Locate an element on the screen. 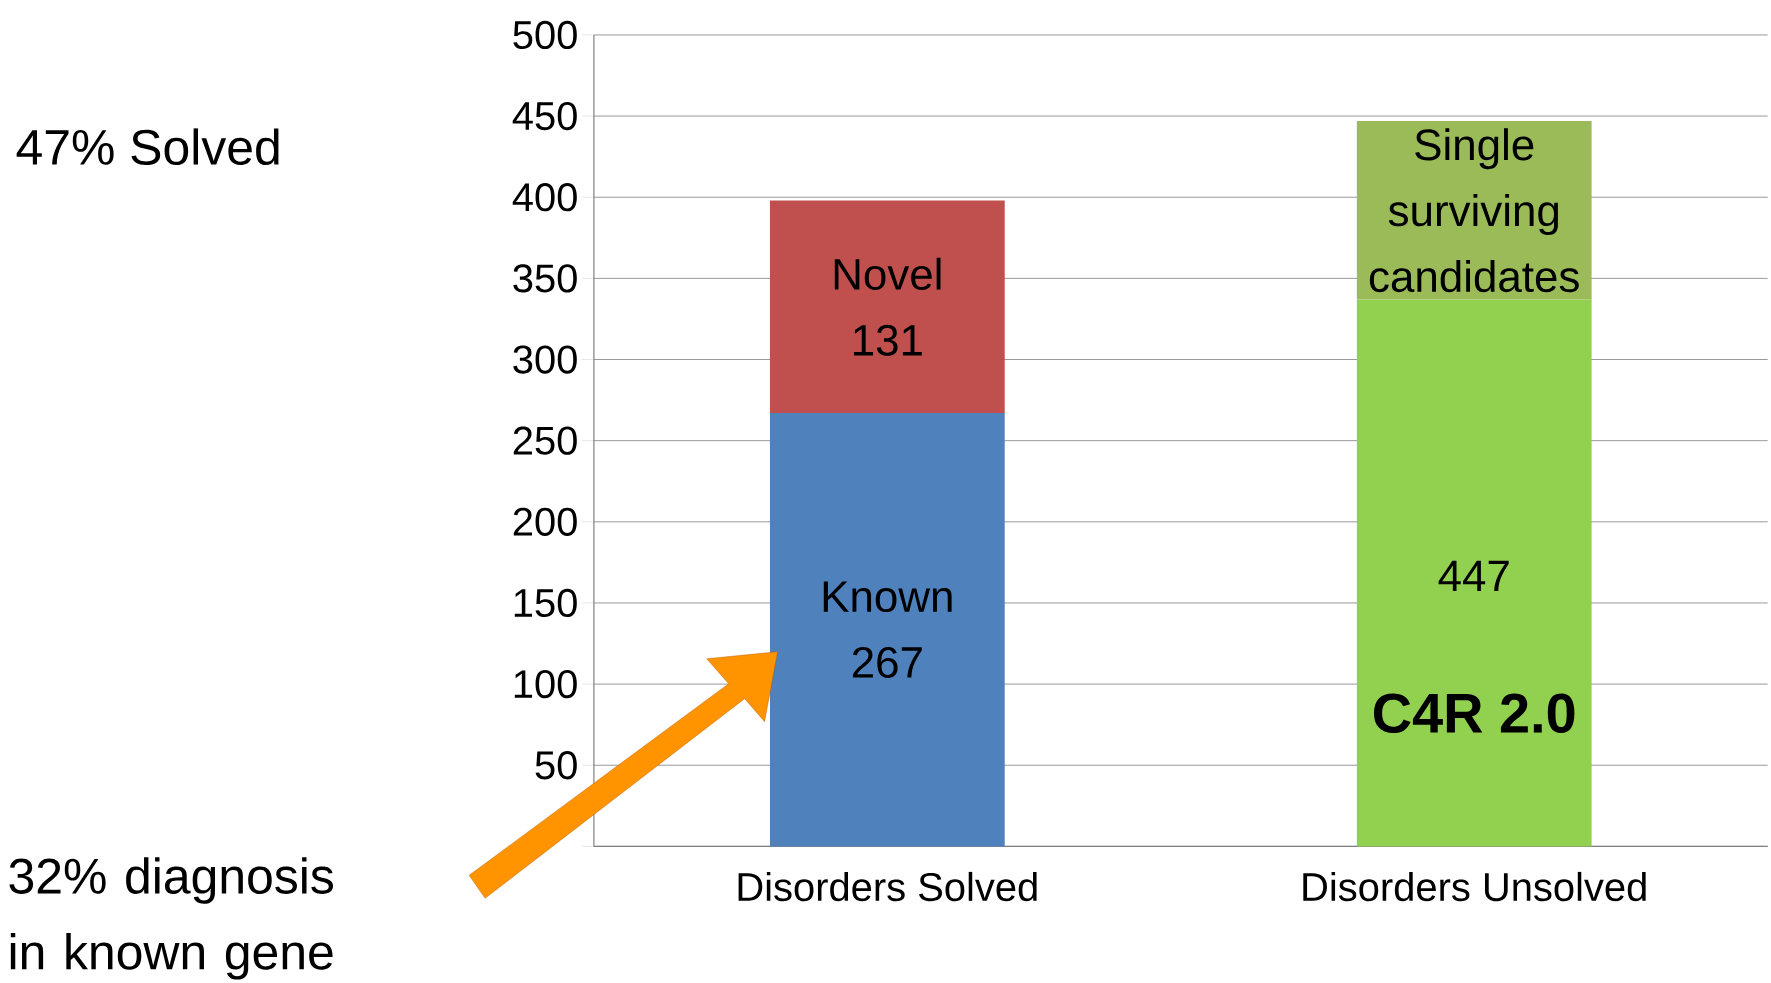 Image resolution: width=1771 pixels, height=983 pixels. text: 32% diagnosis in known gene is located at coordinates (171, 918).